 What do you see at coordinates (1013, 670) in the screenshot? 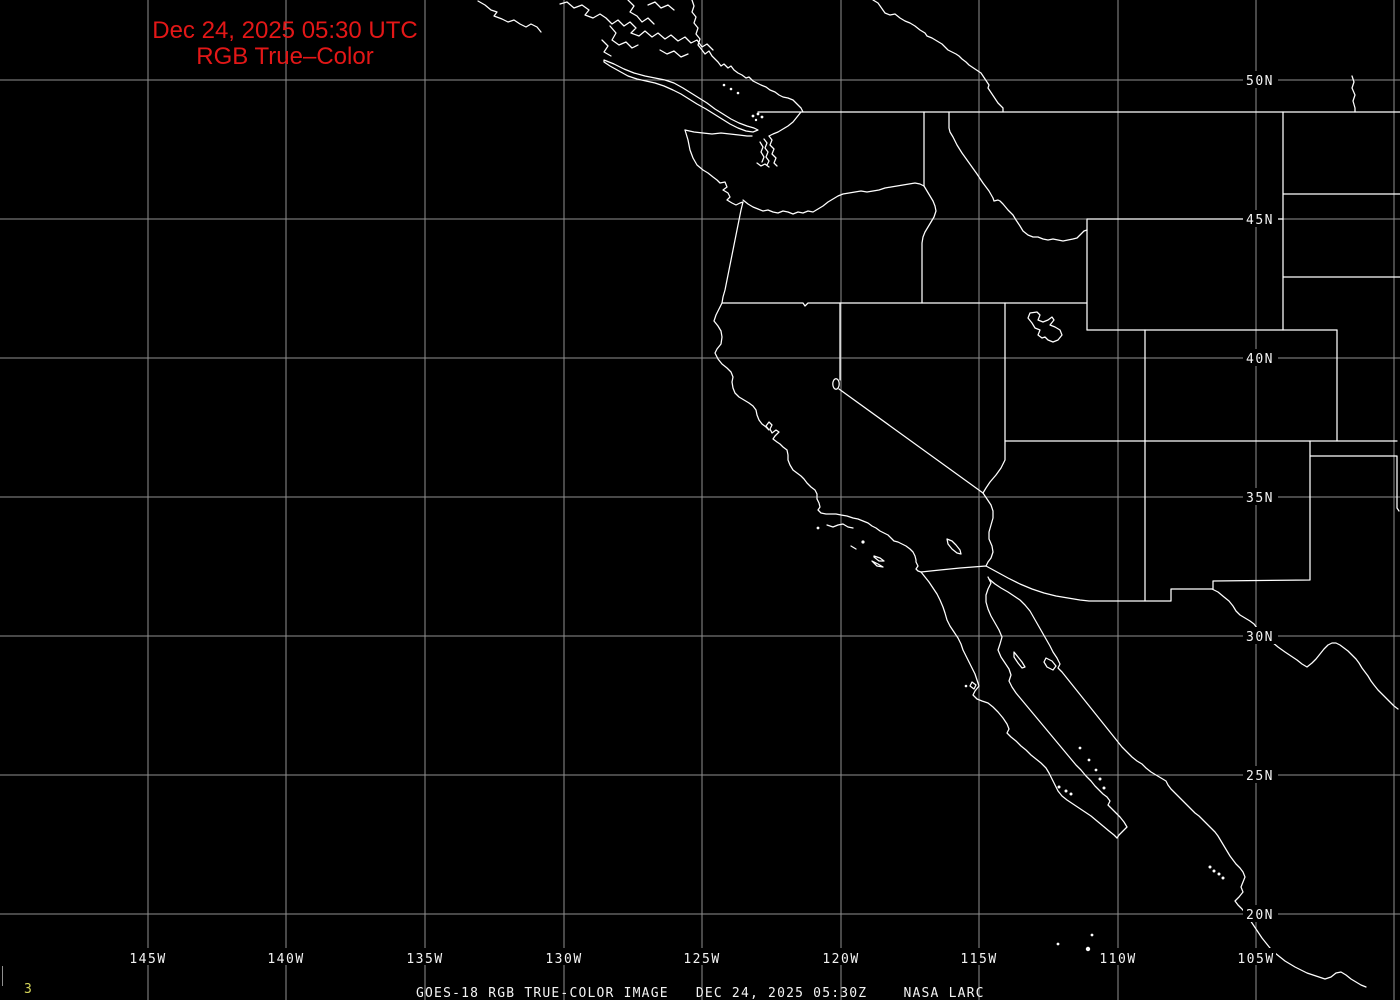
I see `gulf-of-california-islands` at bounding box center [1013, 670].